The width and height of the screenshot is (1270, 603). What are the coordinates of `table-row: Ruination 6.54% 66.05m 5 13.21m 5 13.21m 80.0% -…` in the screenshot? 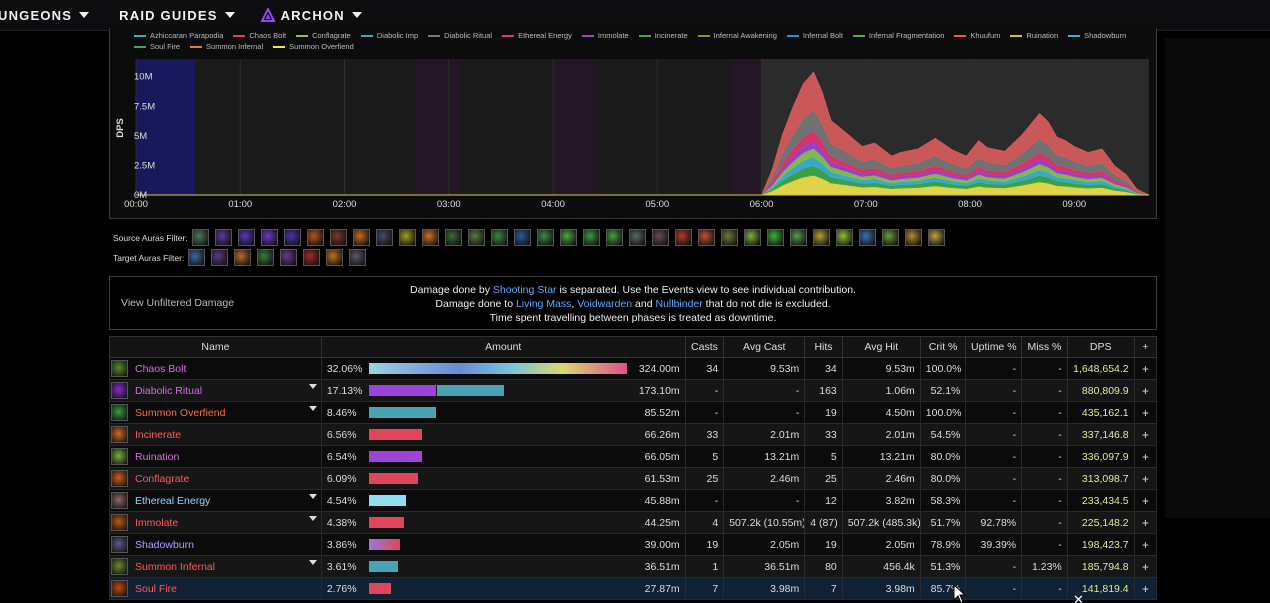 It's located at (633, 456).